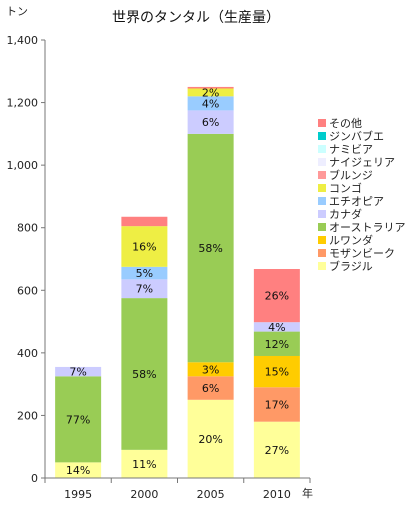 The image size is (405, 510). Describe the element at coordinates (23, 103) in the screenshot. I see `y-tick-label: 1,200` at that location.